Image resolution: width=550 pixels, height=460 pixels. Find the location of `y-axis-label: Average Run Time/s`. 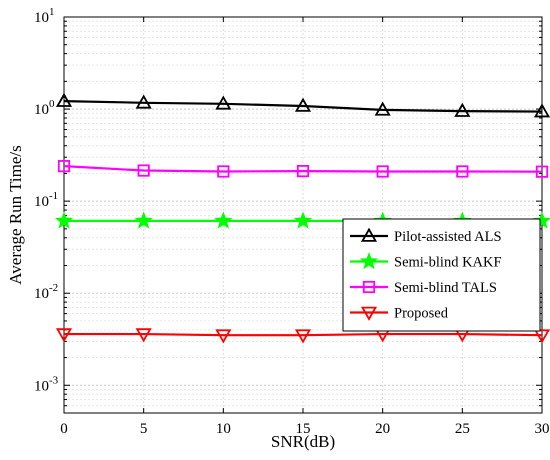

y-axis-label: Average Run Time/s is located at coordinates (15, 214).